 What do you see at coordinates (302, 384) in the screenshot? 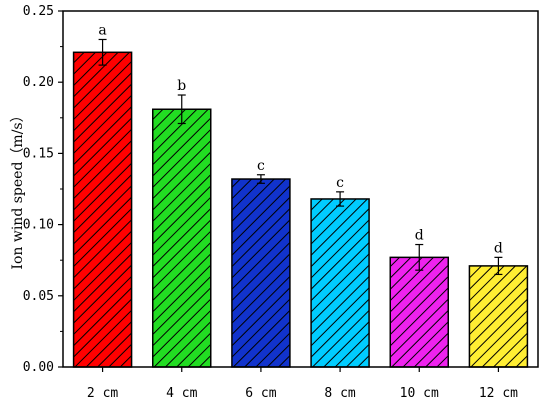
I see `x-axis: 2 cm 4 cm 6 cm 8 cm 10 cm 12 cm` at bounding box center [302, 384].